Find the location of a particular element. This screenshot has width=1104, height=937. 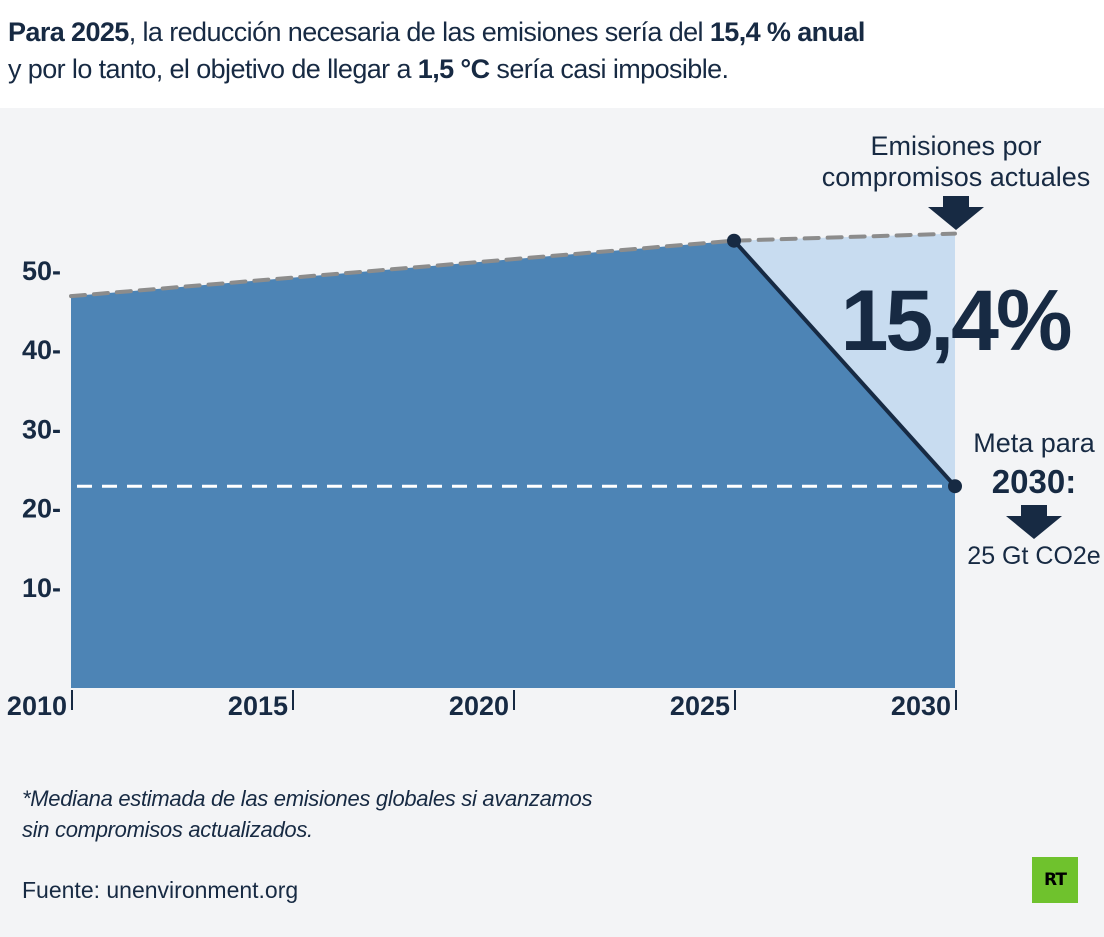

x-tick-label: 2025 is located at coordinates (700, 706).